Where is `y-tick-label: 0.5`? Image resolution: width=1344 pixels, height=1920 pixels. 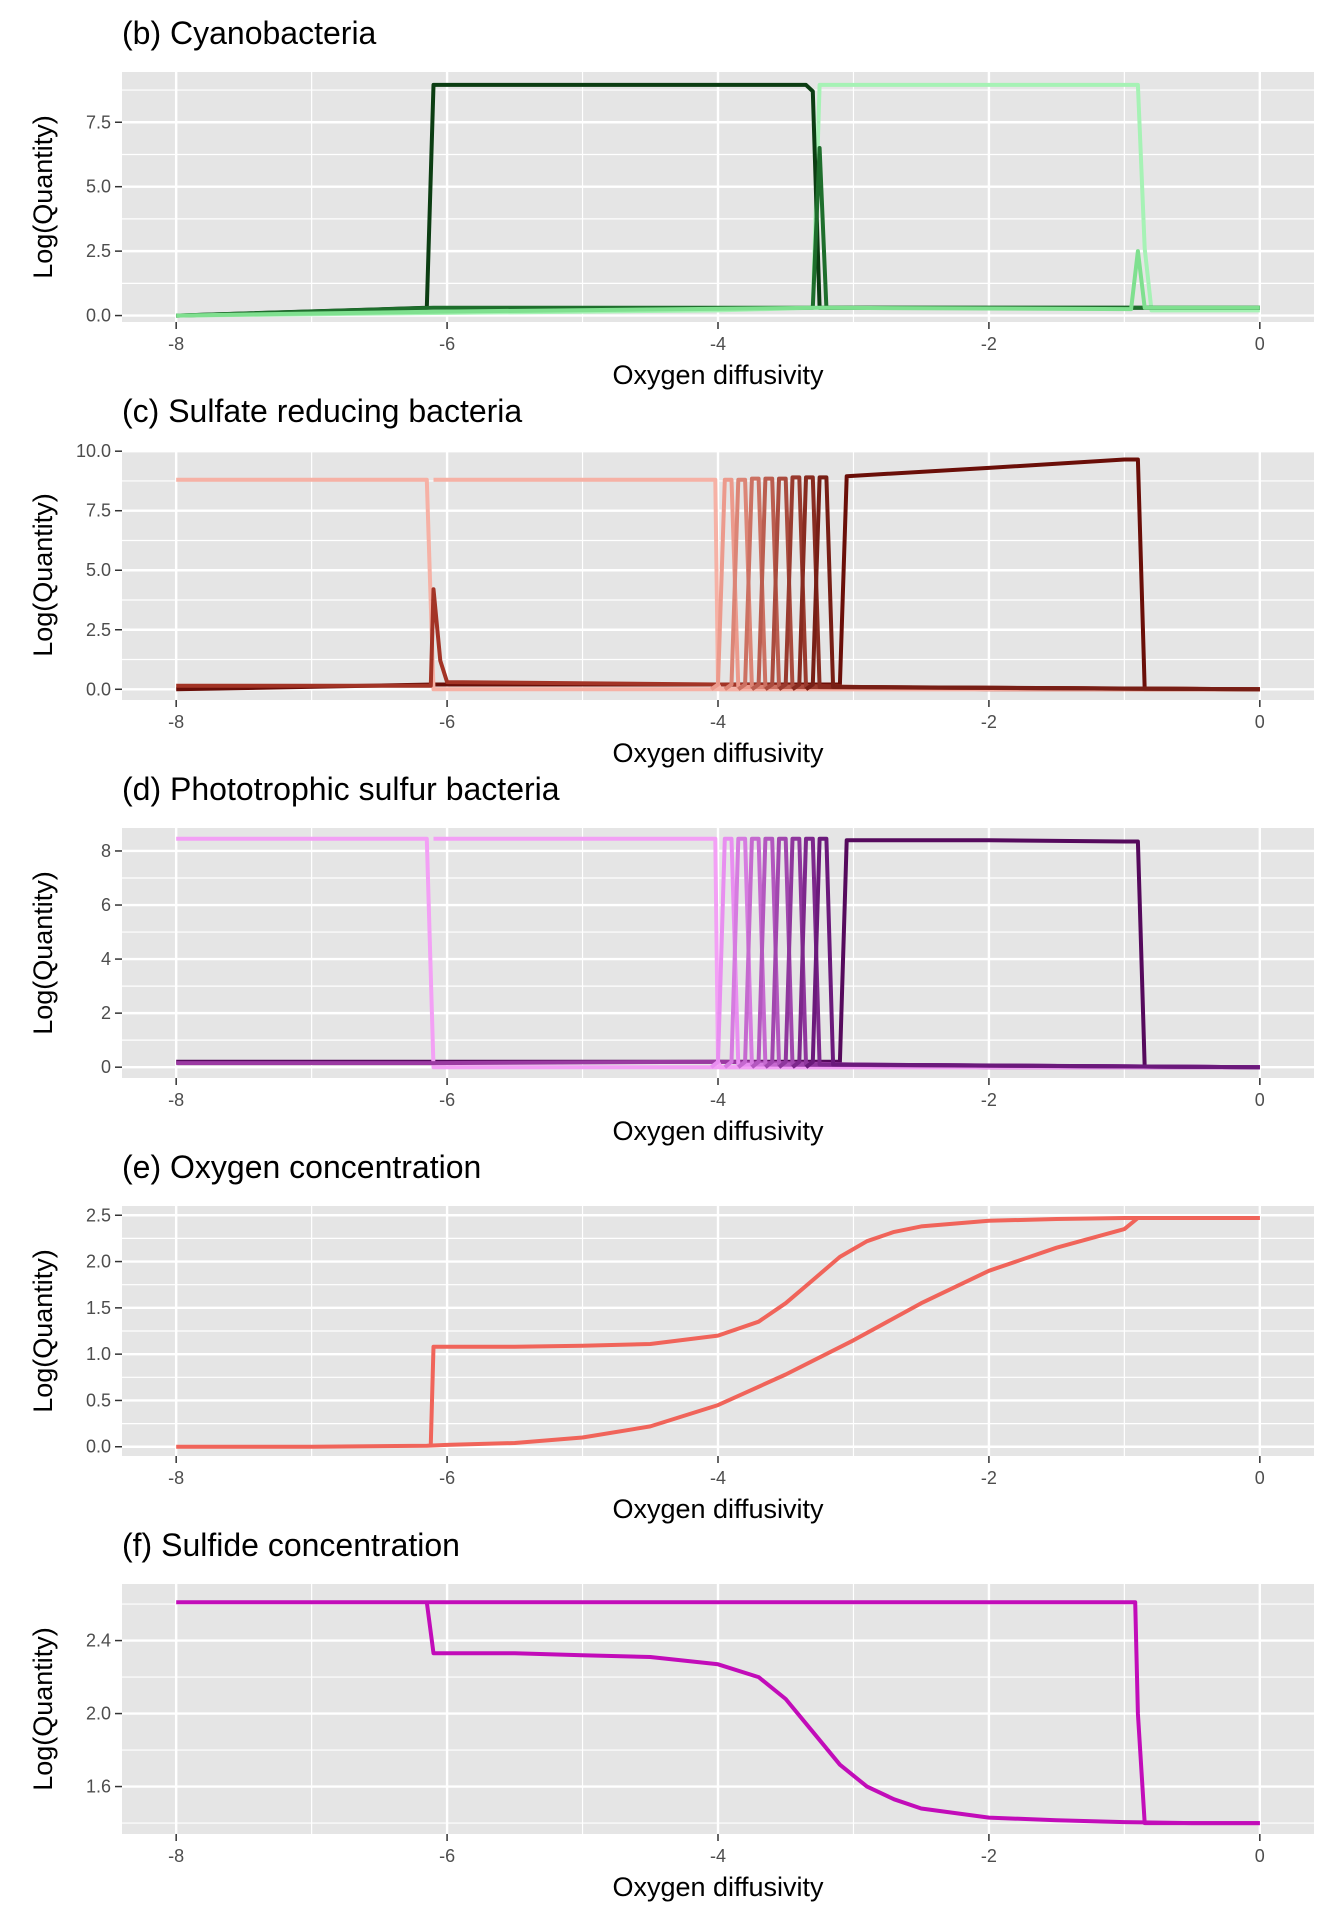
y-tick-label: 0.5 is located at coordinates (98, 1400).